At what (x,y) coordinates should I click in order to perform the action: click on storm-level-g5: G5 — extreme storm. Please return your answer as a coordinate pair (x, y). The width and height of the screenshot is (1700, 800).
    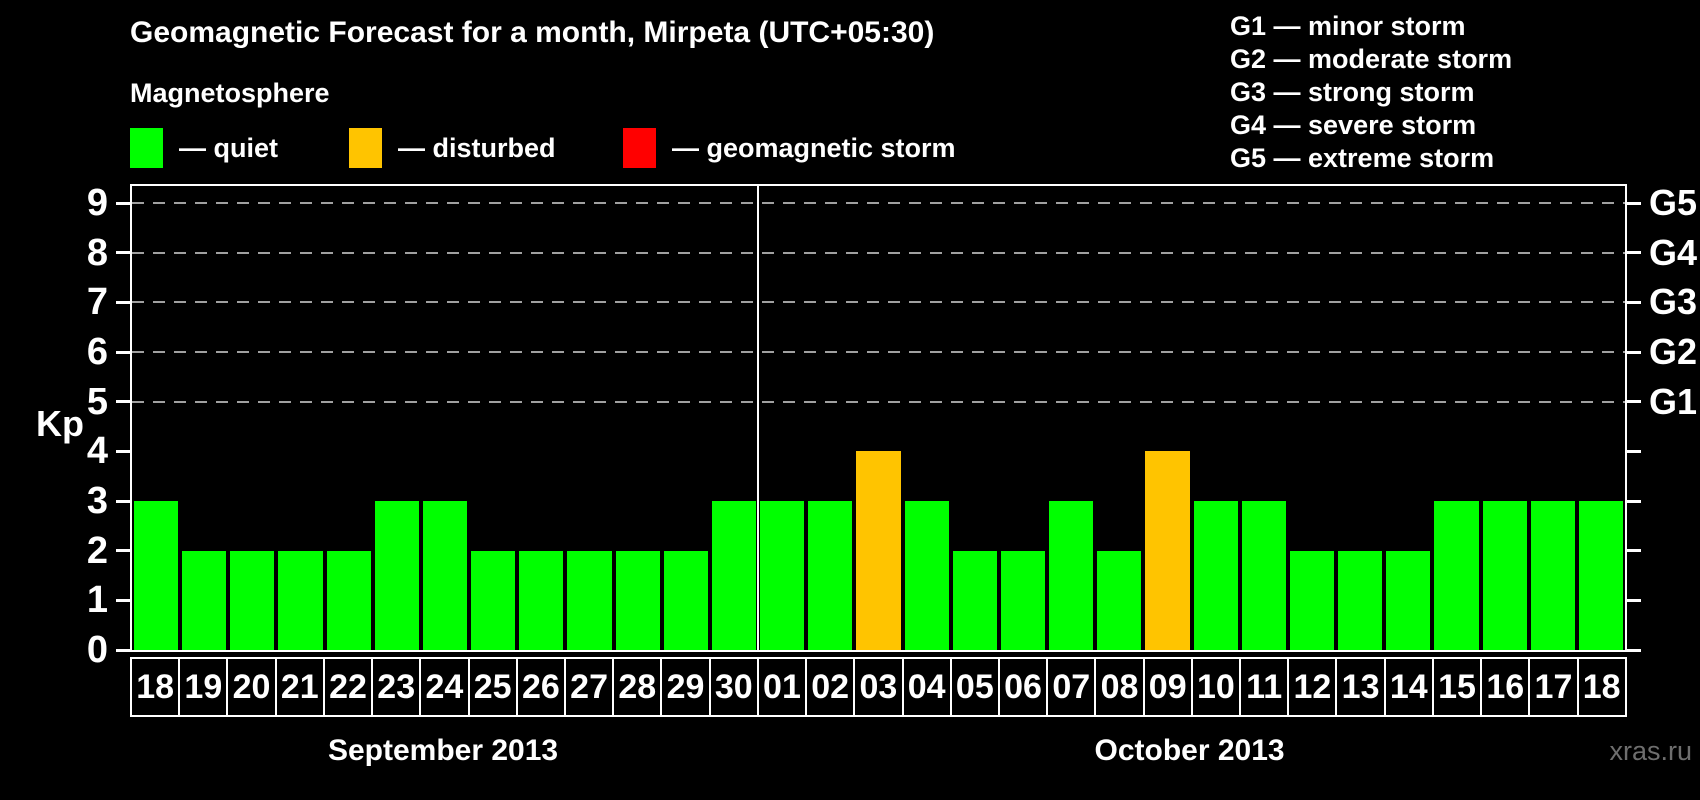
    Looking at the image, I should click on (1362, 158).